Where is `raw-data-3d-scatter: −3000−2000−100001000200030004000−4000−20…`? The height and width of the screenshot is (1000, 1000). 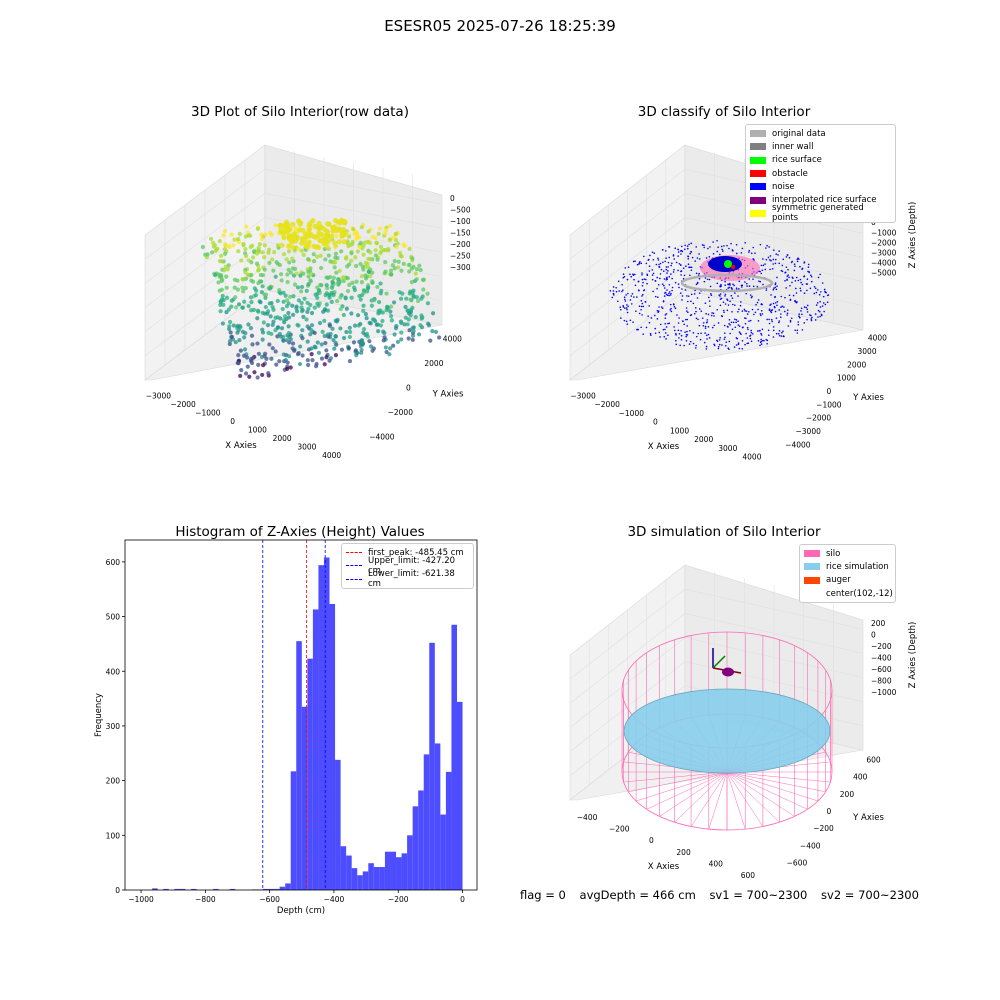
raw-data-3d-scatter: −3000−2000−100001000200030004000−4000−20… is located at coordinates (307, 302).